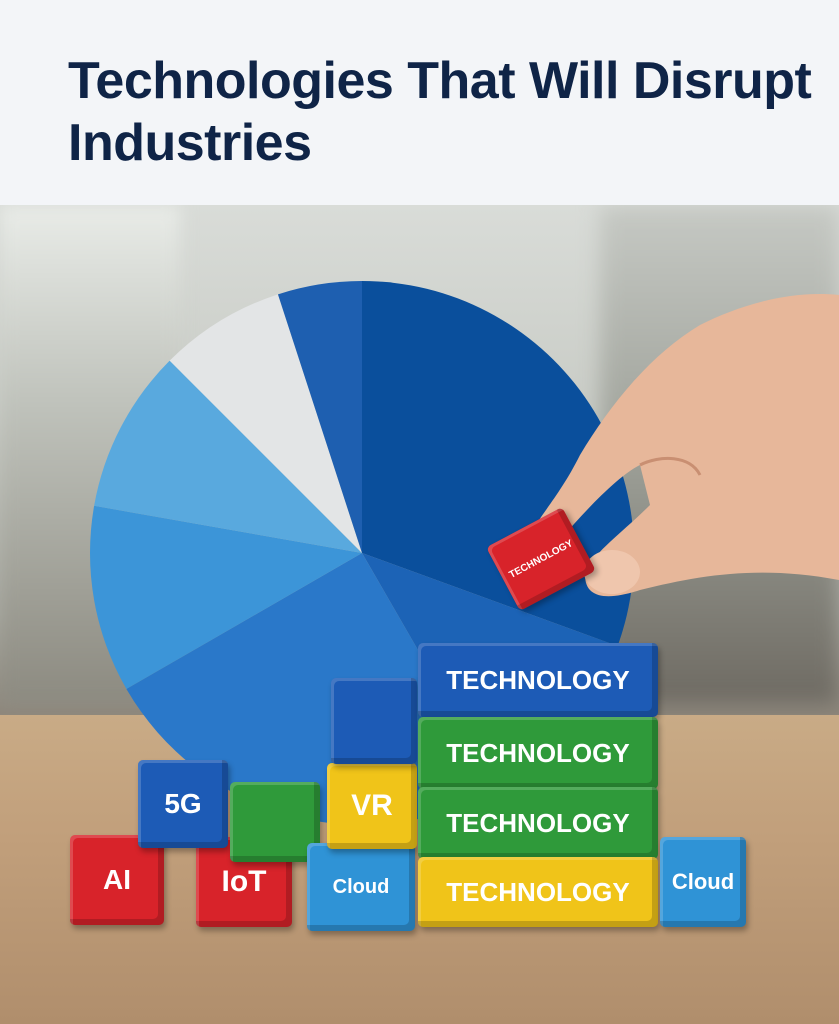  What do you see at coordinates (684, 445) in the screenshot?
I see `hand-image` at bounding box center [684, 445].